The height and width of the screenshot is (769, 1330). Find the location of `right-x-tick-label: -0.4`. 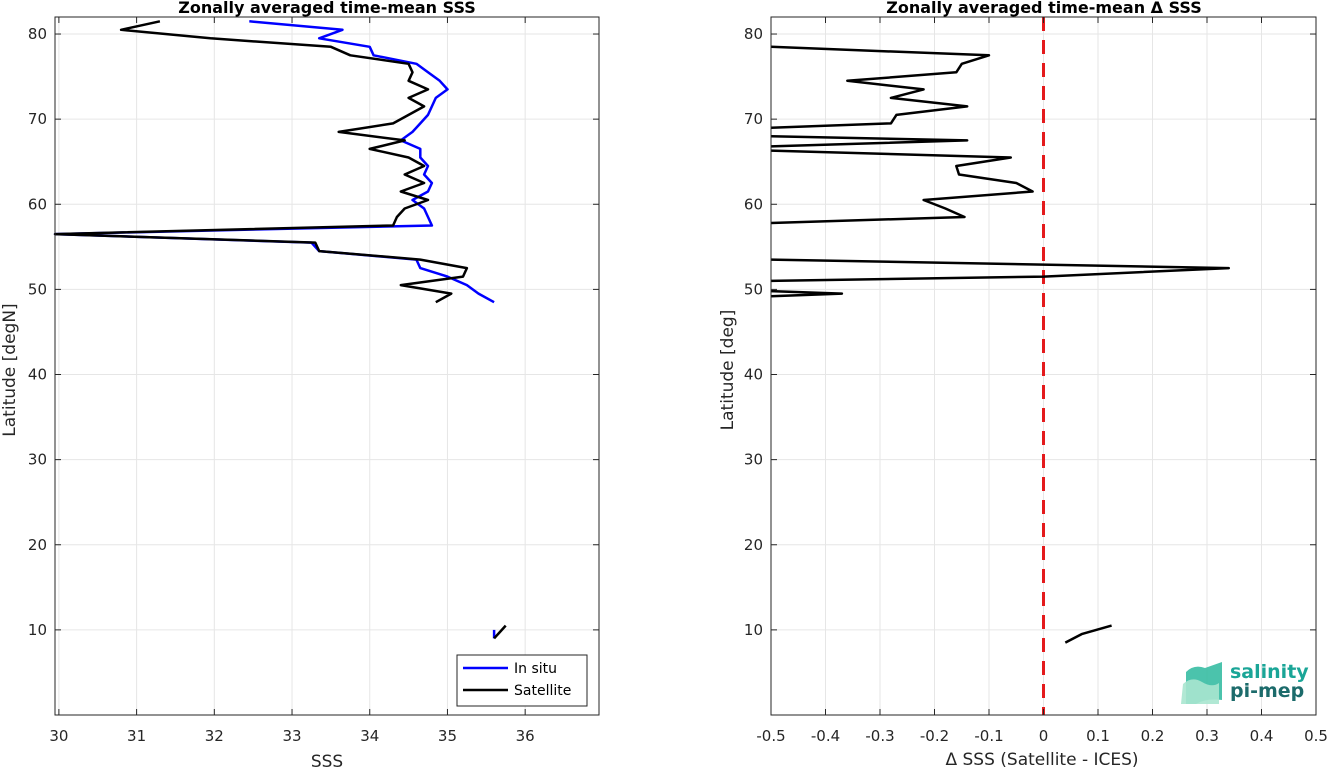

right-x-tick-label: -0.4 is located at coordinates (825, 736).